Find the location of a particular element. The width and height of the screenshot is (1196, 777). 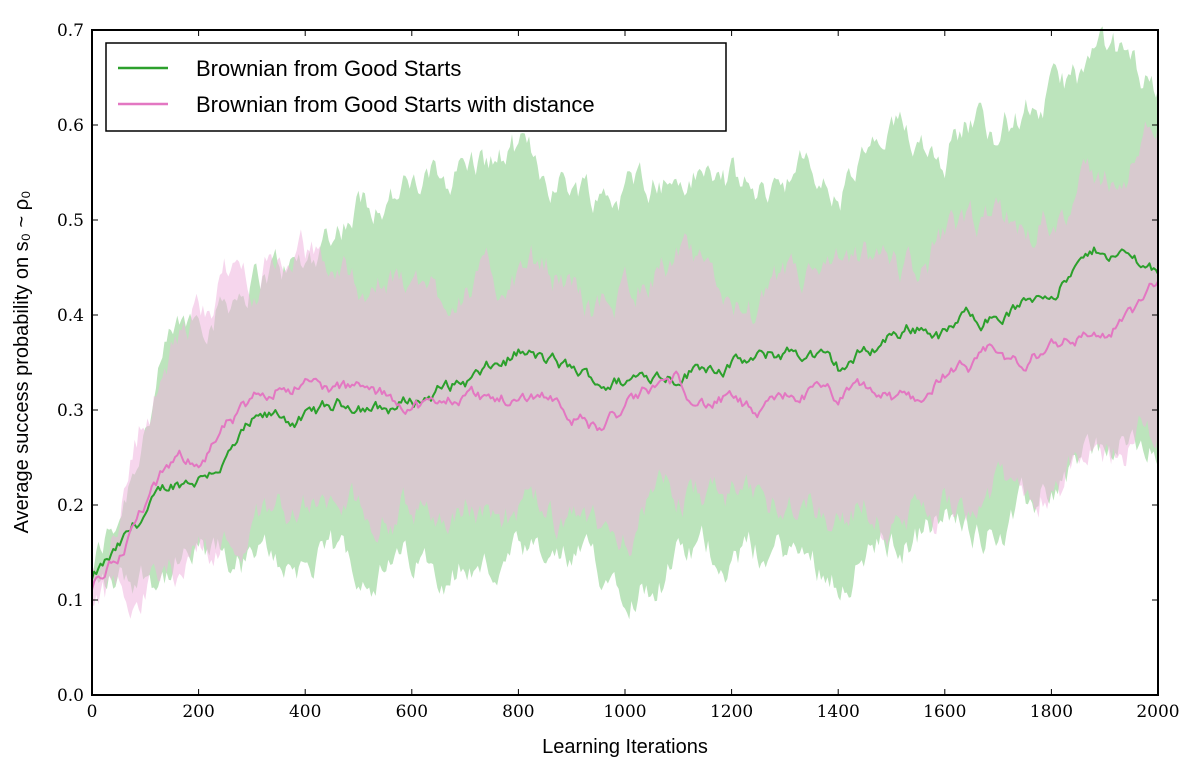

x-tick-label: 1000 is located at coordinates (624, 712).